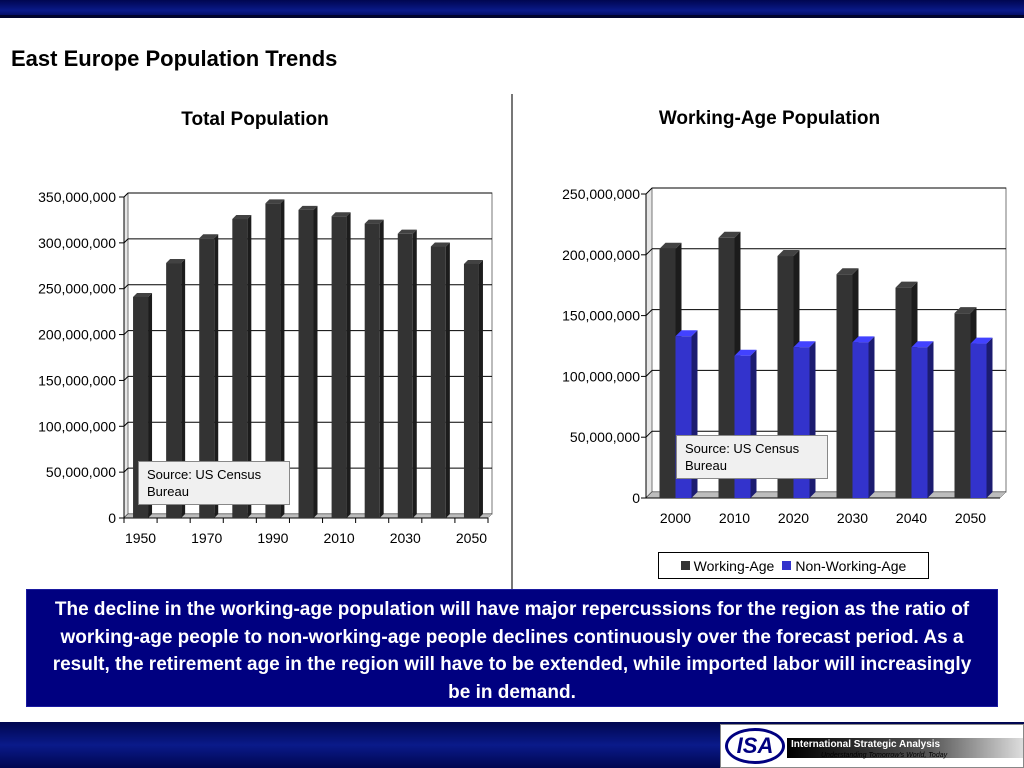  What do you see at coordinates (275, 201) in the screenshot?
I see `bar-1990-top` at bounding box center [275, 201].